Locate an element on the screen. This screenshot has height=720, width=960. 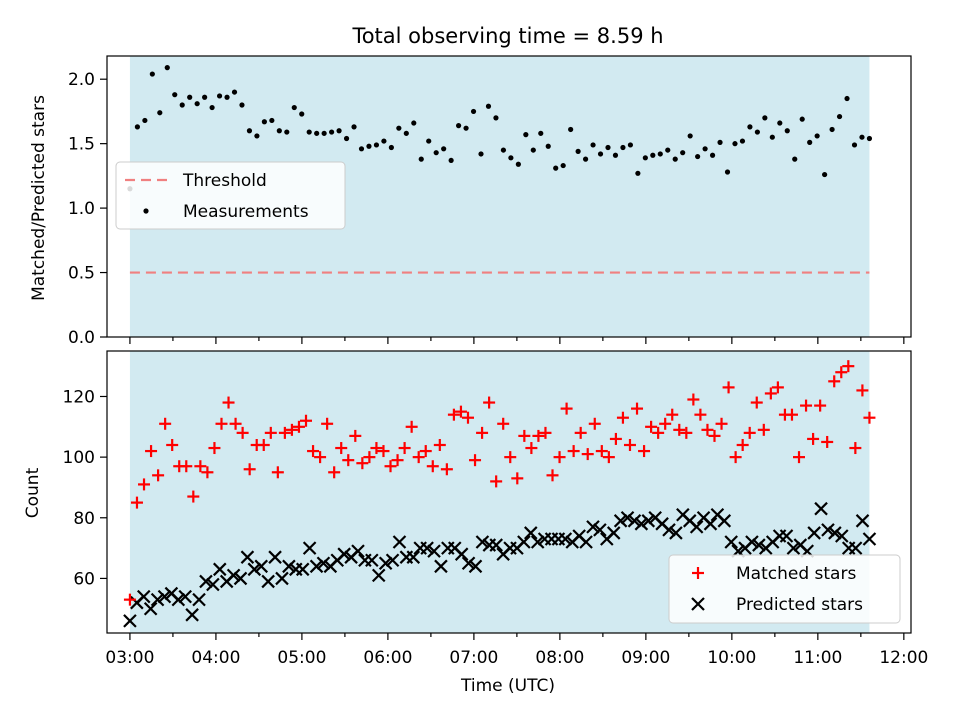
y-tick-label: 60 is located at coordinates (84, 579).